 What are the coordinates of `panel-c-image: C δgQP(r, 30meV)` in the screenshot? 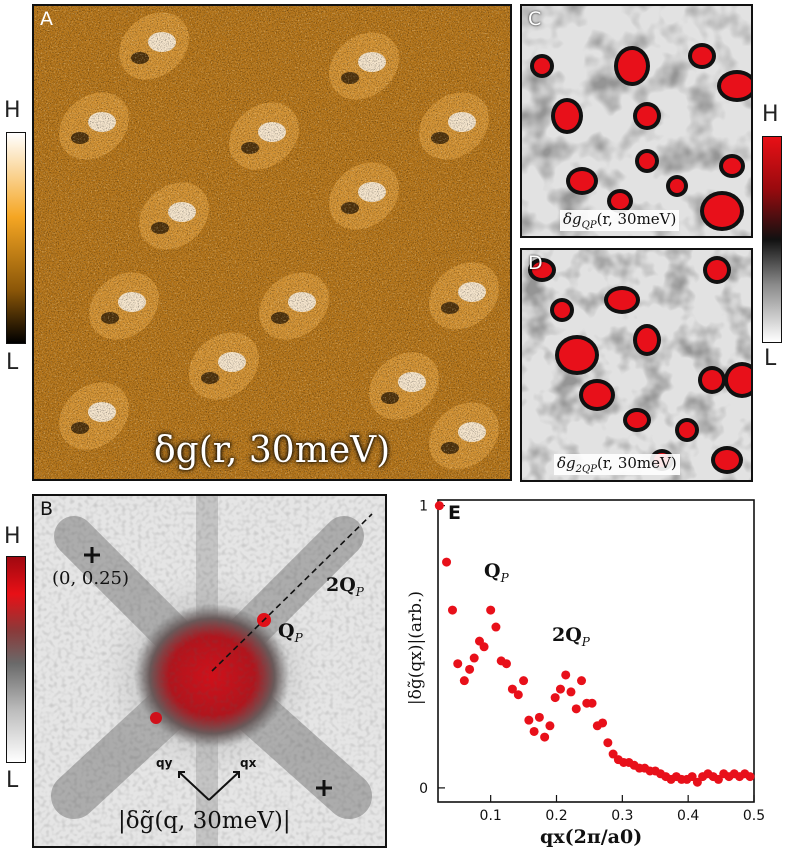 It's located at (636, 121).